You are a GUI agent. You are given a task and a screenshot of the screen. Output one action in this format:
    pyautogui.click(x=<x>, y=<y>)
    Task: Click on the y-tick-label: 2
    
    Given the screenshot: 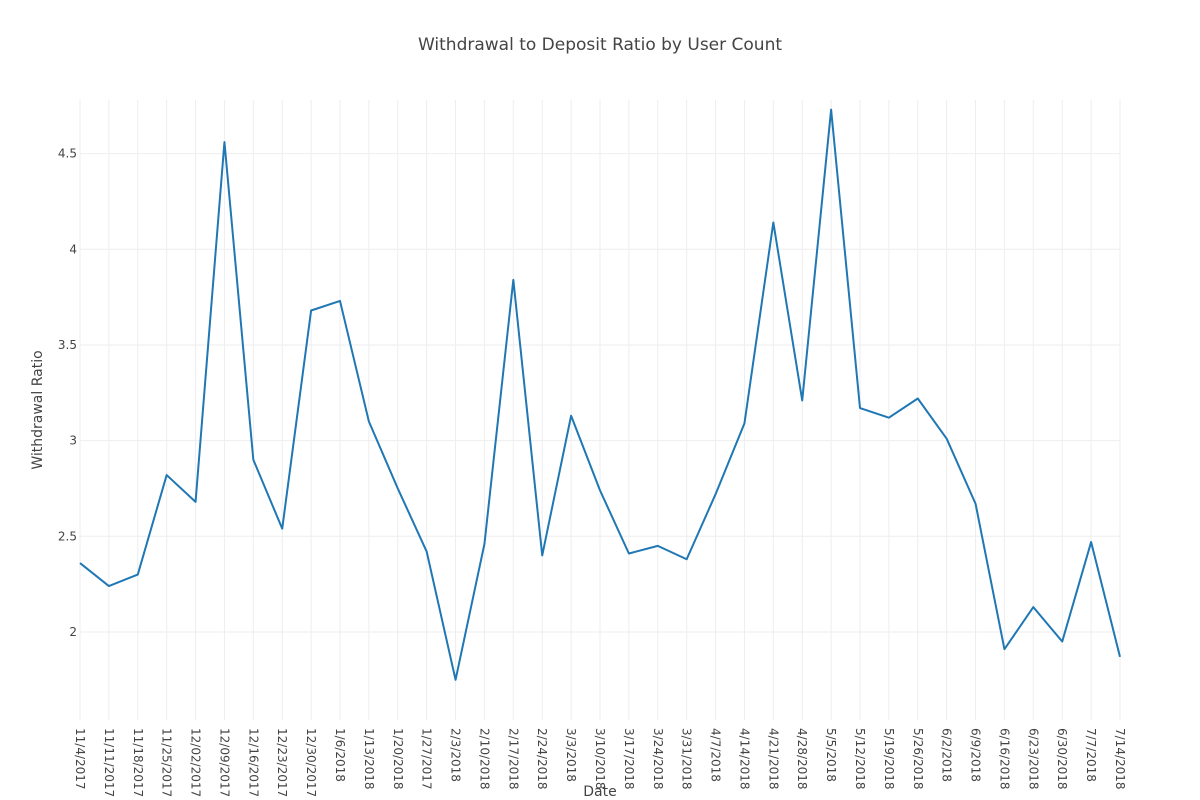 What is the action you would take?
    pyautogui.click(x=73, y=632)
    